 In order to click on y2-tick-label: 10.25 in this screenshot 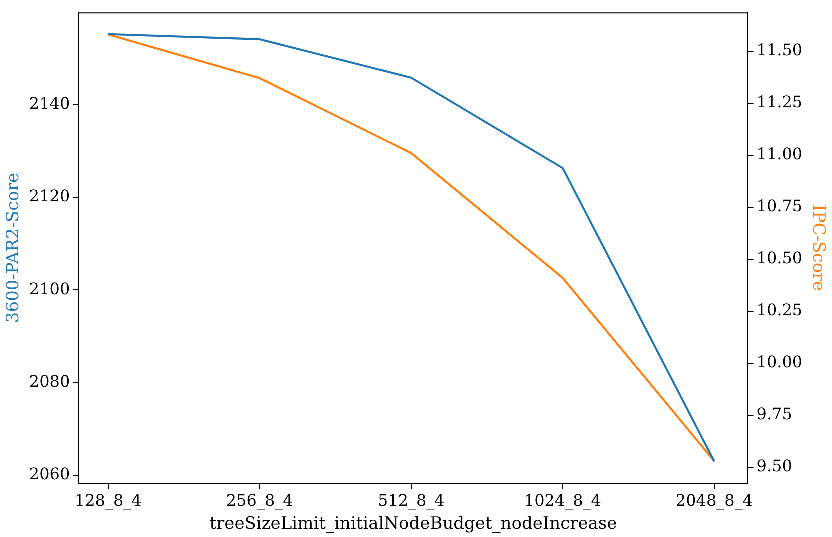, I will do `click(779, 310)`.